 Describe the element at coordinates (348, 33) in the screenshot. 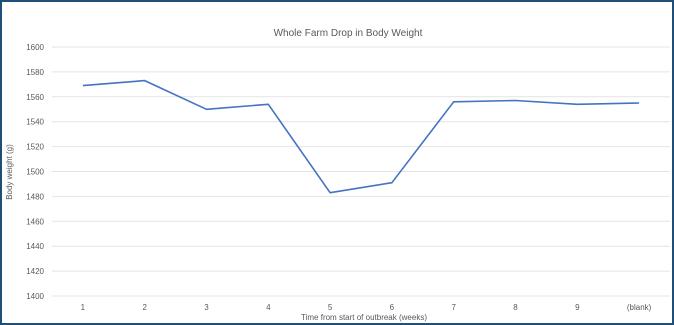

I see `chart-title: Whole Farm Drop in Body Weight` at that location.